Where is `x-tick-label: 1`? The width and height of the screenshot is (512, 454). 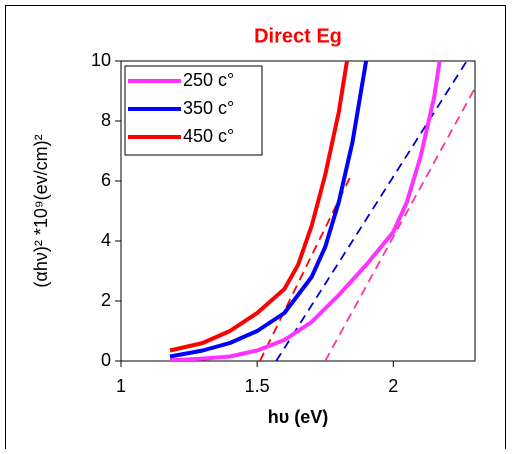 x-tick-label: 1 is located at coordinates (121, 386).